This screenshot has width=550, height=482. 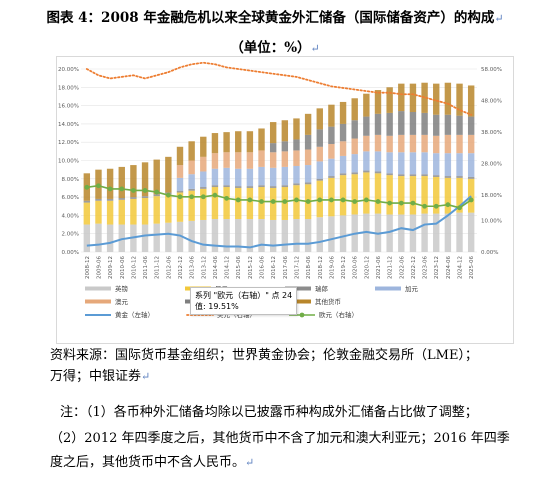 What do you see at coordinates (275, 16) in the screenshot?
I see `figure-title: 图表 4：2008 年金融危机以来全球黄金外汇储备（国际储备资产）的构成↵` at bounding box center [275, 16].